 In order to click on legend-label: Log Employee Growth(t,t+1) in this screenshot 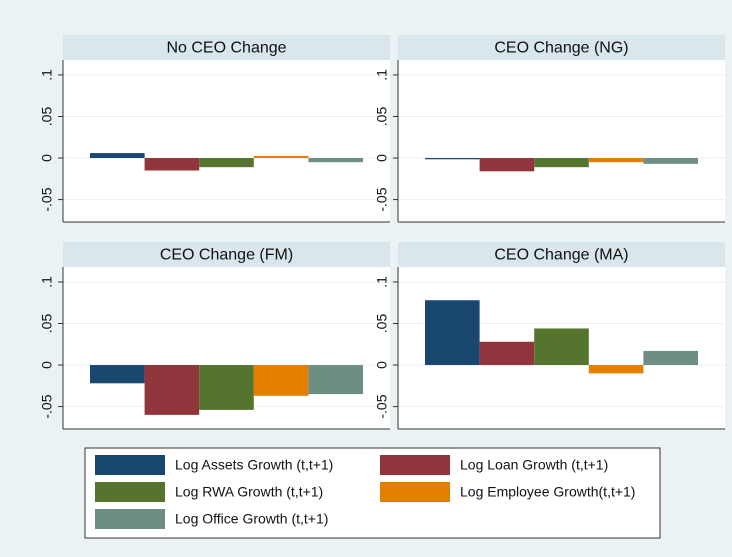, I will do `click(547, 492)`.